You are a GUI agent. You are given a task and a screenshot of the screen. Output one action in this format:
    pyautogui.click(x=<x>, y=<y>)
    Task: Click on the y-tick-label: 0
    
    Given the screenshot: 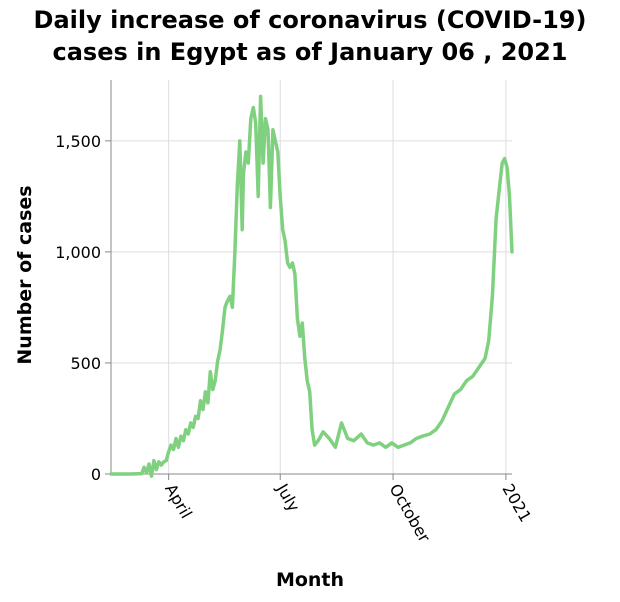 What is the action you would take?
    pyautogui.click(x=96, y=474)
    